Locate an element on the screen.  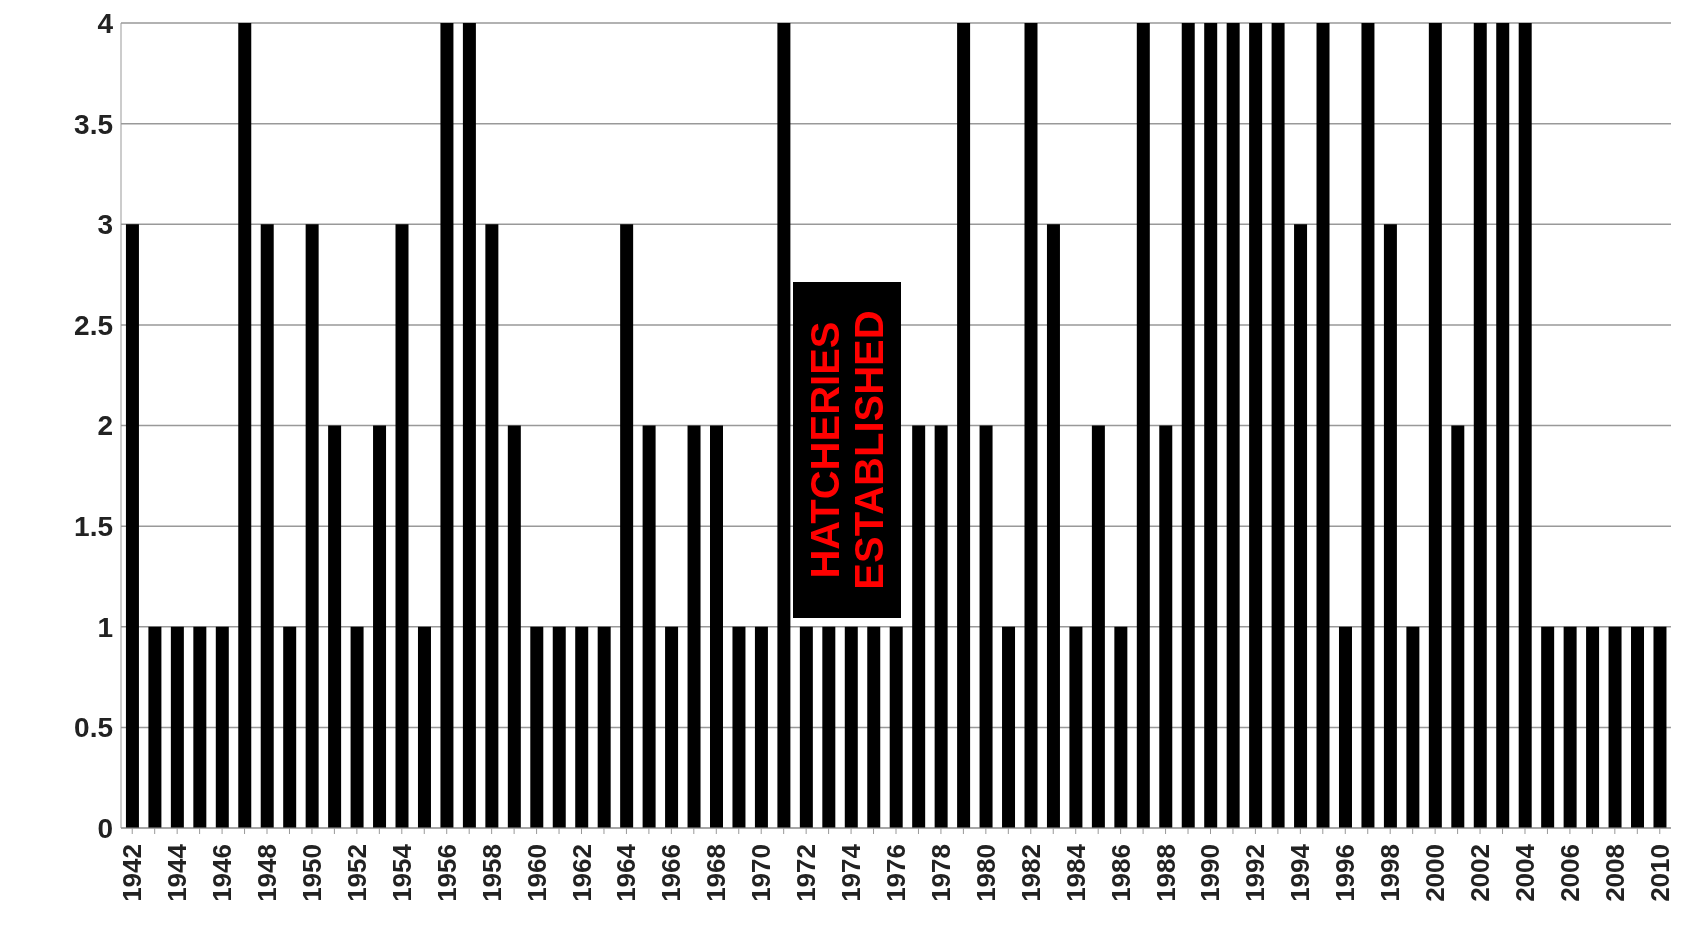
x-tick-label: 1946 is located at coordinates (222, 873).